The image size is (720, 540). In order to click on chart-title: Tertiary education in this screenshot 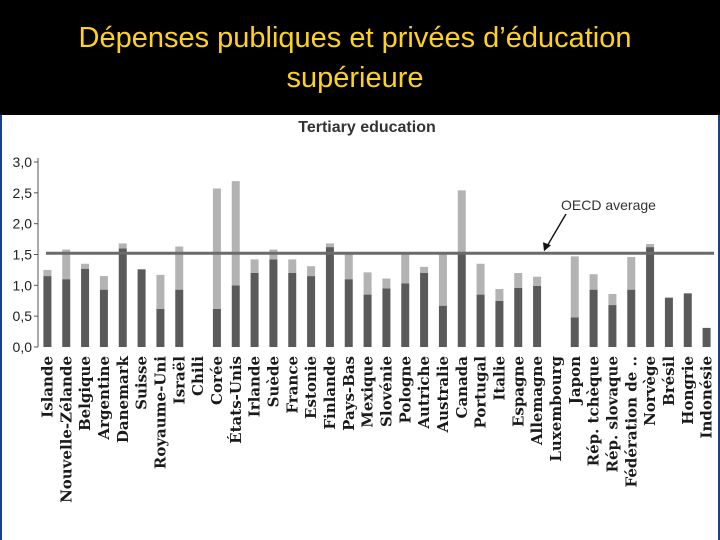, I will do `click(367, 127)`.